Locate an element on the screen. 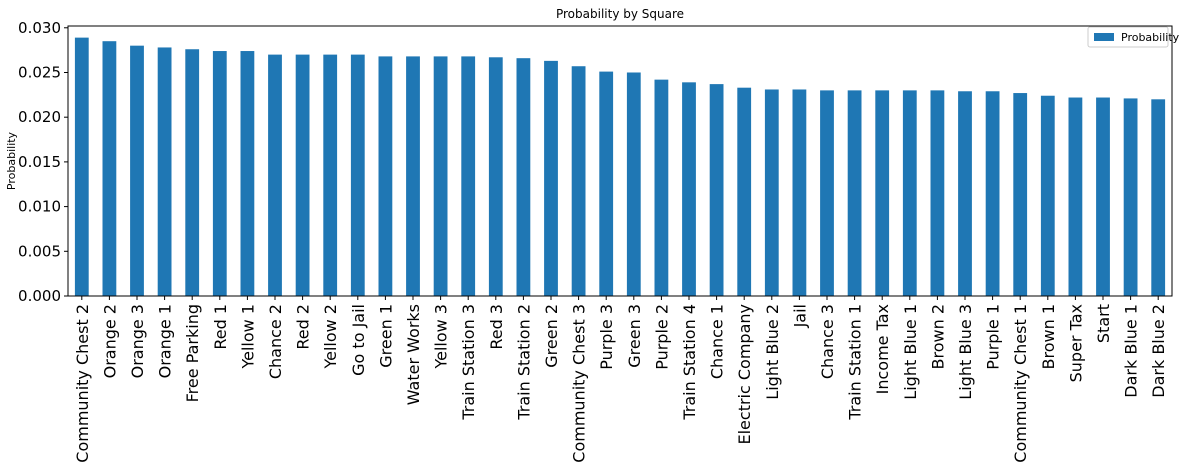  x-tick-label: Purple 3 is located at coordinates (606, 337).